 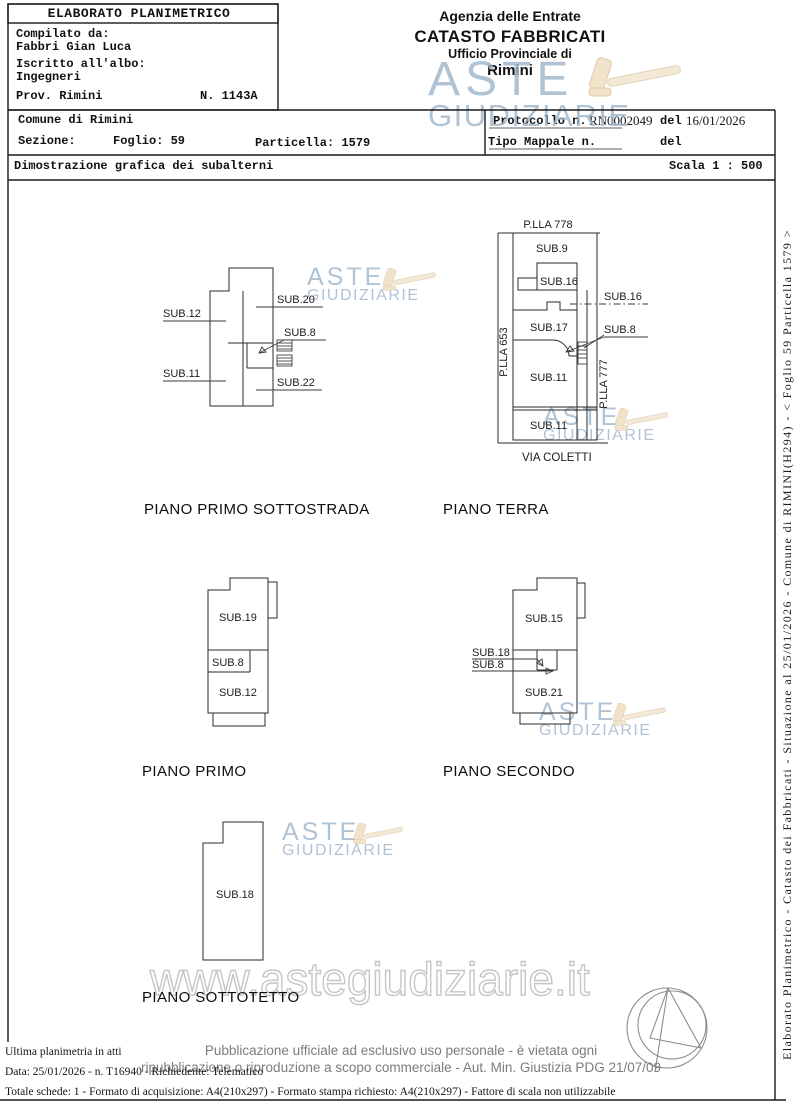 I want to click on compilato-label: Compilato da:, so click(x=63, y=34).